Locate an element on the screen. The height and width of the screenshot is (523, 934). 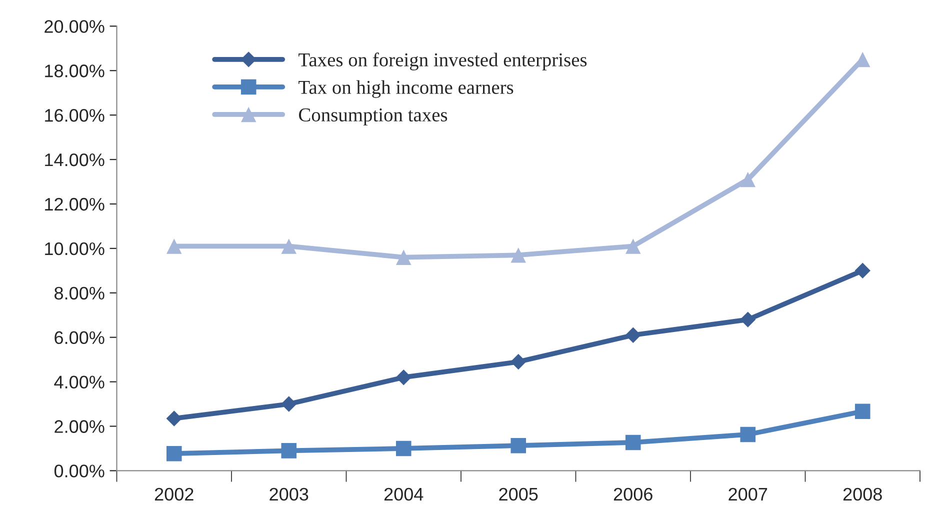
y-tick-label: 14.00% is located at coordinates (74, 159).